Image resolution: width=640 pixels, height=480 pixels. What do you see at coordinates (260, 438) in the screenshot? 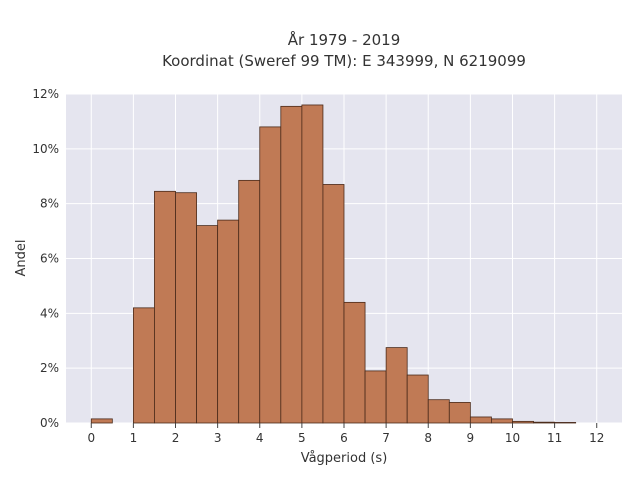
I see `x-tick-label: 4` at bounding box center [260, 438].